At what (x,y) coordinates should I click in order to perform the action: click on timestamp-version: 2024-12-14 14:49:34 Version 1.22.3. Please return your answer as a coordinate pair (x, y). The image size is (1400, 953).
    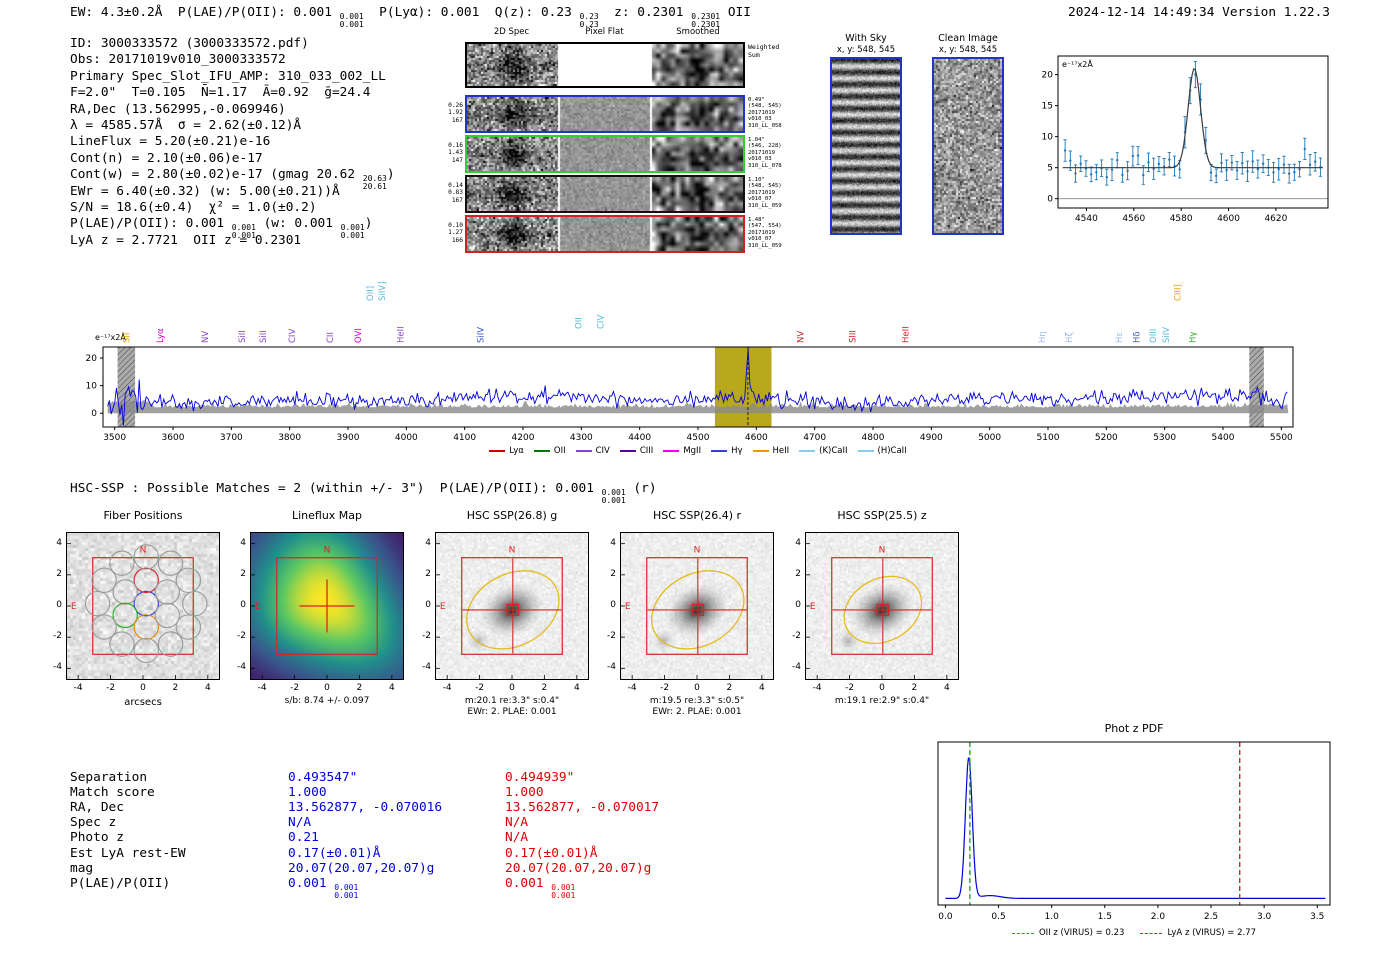
    Looking at the image, I should click on (1199, 12).